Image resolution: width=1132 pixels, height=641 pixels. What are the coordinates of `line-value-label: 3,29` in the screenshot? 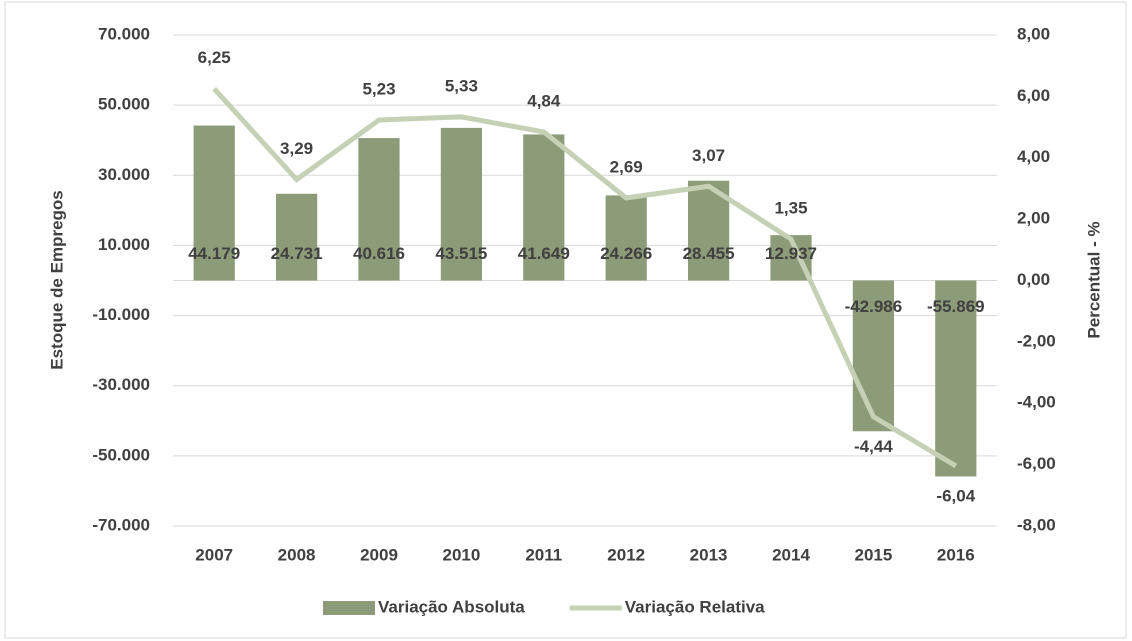 It's located at (296, 148).